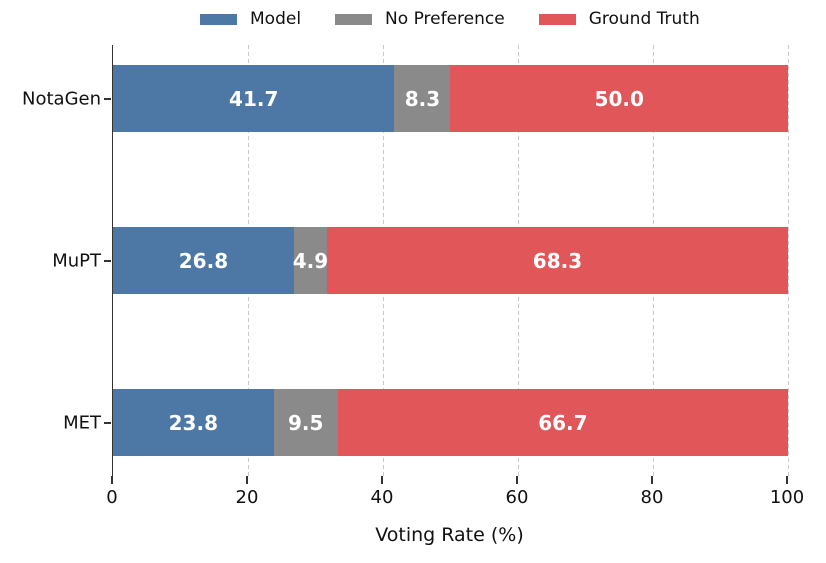 The height and width of the screenshot is (563, 826). I want to click on legend-item-ground-truth: Ground Truth, so click(619, 19).